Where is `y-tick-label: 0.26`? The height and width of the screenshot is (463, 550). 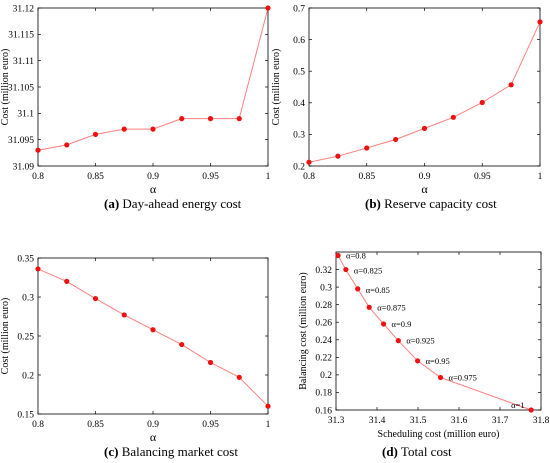
y-tick-label: 0.26 is located at coordinates (323, 324).